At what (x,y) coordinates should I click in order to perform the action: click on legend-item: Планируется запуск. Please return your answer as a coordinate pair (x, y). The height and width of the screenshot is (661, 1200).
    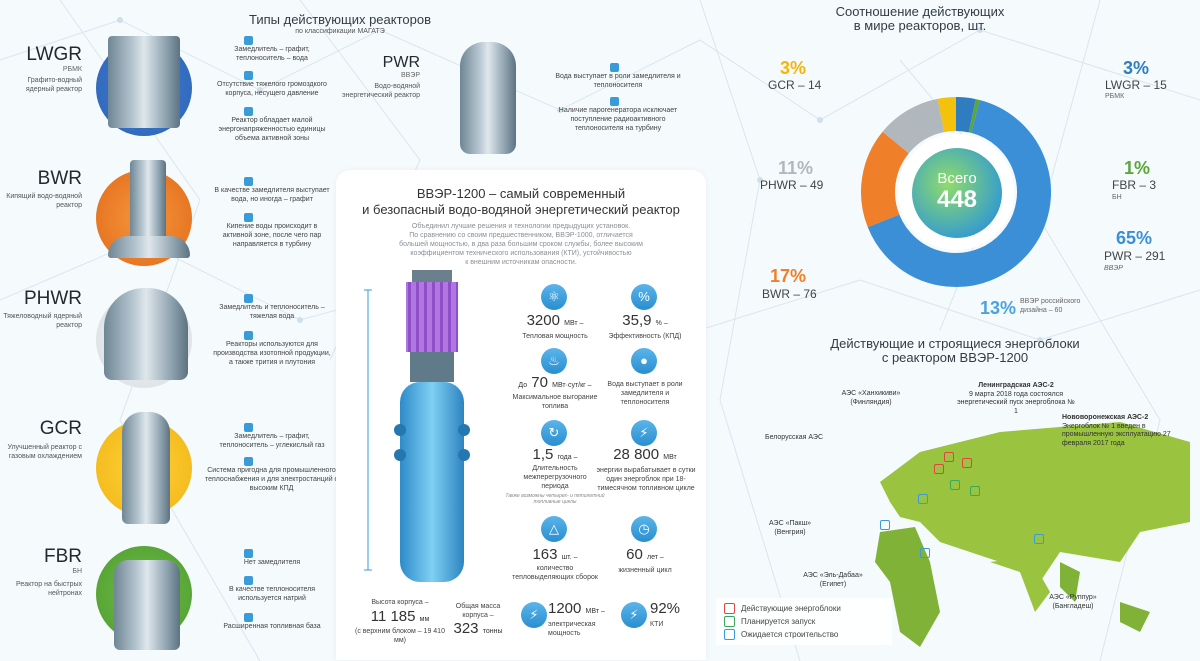
    Looking at the image, I should click on (804, 621).